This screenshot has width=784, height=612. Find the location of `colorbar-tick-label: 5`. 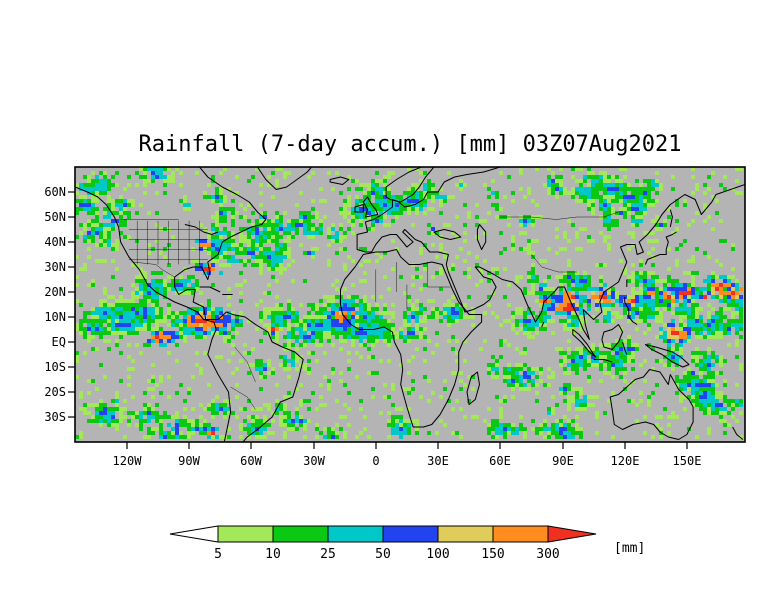

colorbar-tick-label: 5 is located at coordinates (218, 554).